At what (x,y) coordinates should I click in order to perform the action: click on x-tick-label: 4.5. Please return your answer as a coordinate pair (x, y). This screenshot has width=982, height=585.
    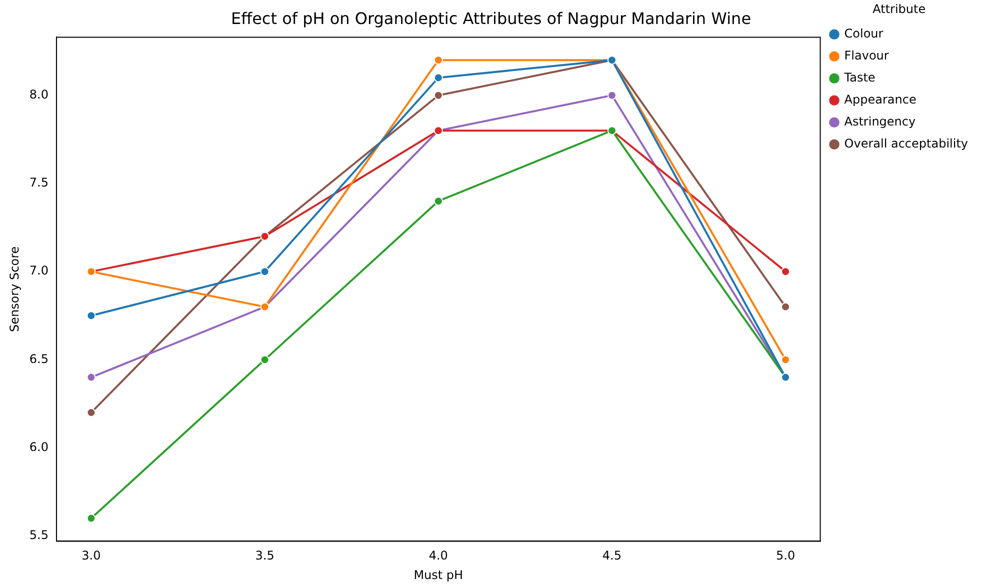
    Looking at the image, I should click on (612, 555).